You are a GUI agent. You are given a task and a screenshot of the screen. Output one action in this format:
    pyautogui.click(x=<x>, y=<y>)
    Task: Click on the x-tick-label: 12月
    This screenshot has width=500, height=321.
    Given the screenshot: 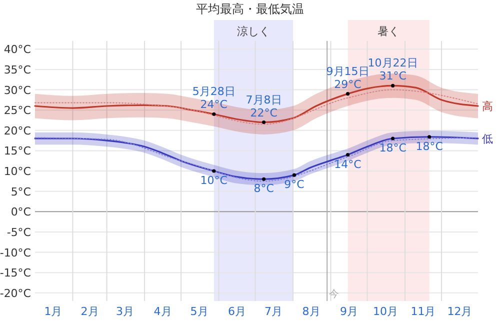 What is the action you would take?
    pyautogui.click(x=459, y=311)
    